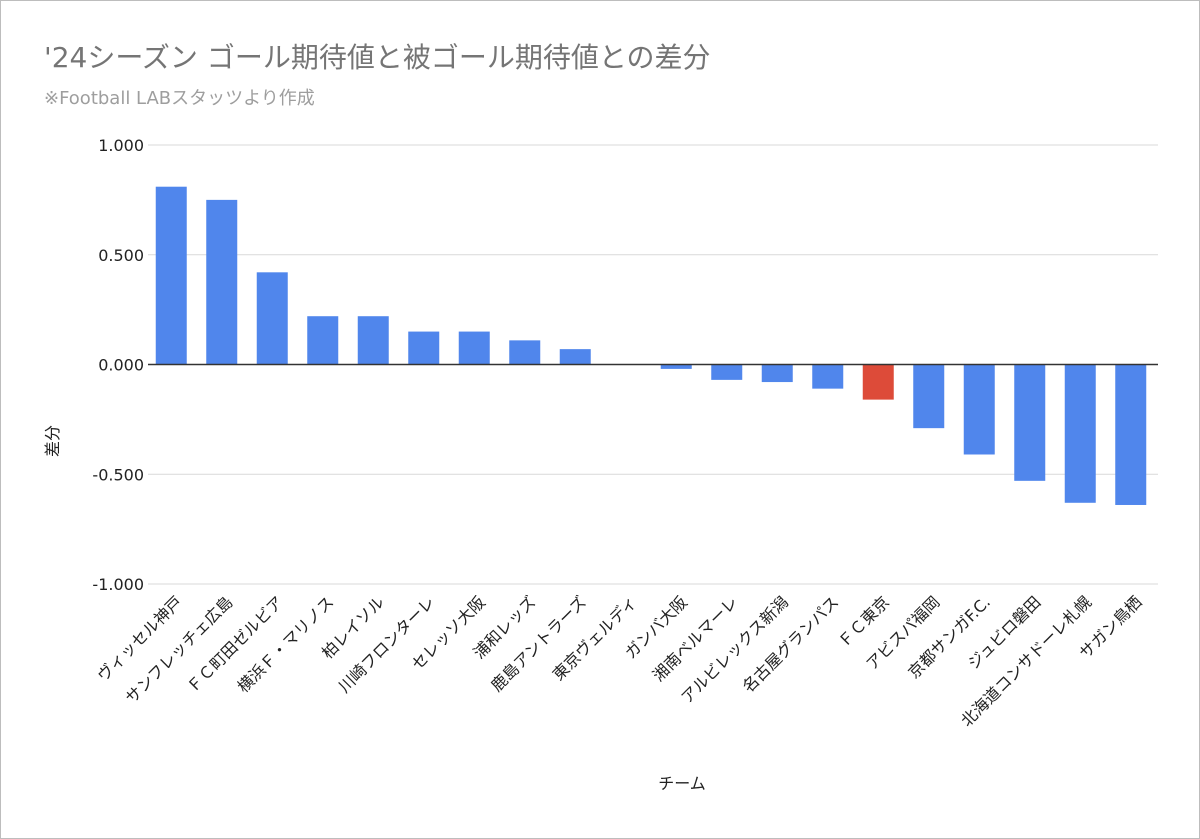 The image size is (1200, 839). What do you see at coordinates (791, 644) in the screenshot?
I see `x-category-label: 名古屋グランパス` at bounding box center [791, 644].